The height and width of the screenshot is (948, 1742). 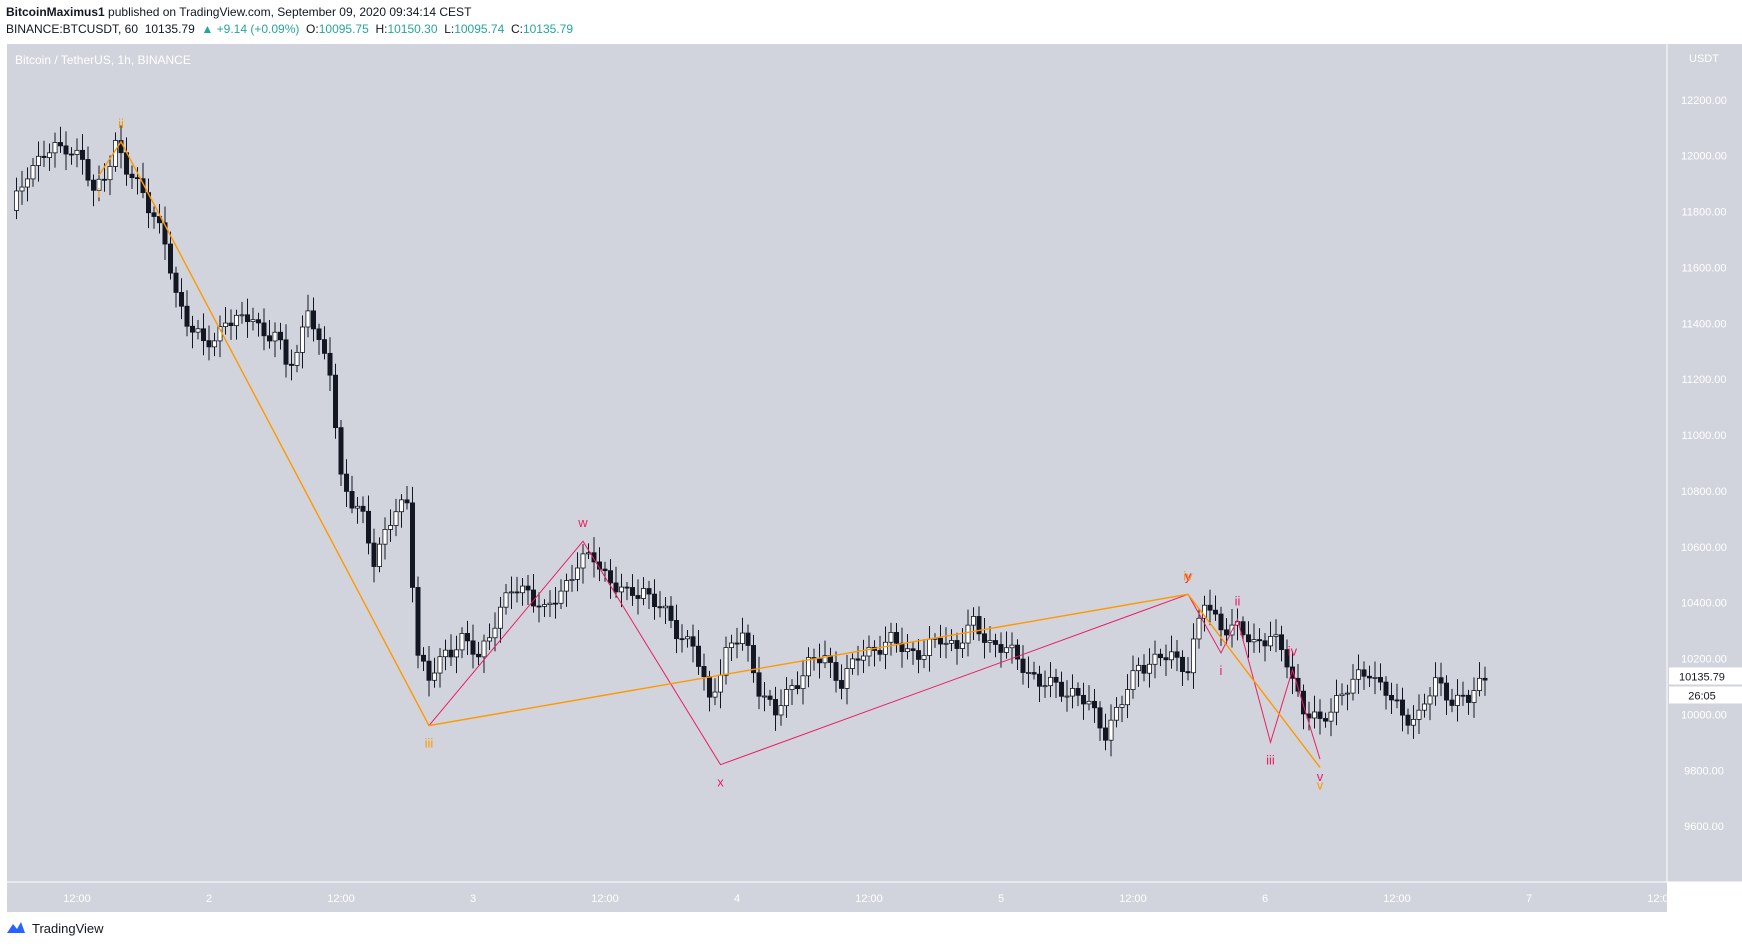 I want to click on footer-brand: TradingView, so click(x=55, y=928).